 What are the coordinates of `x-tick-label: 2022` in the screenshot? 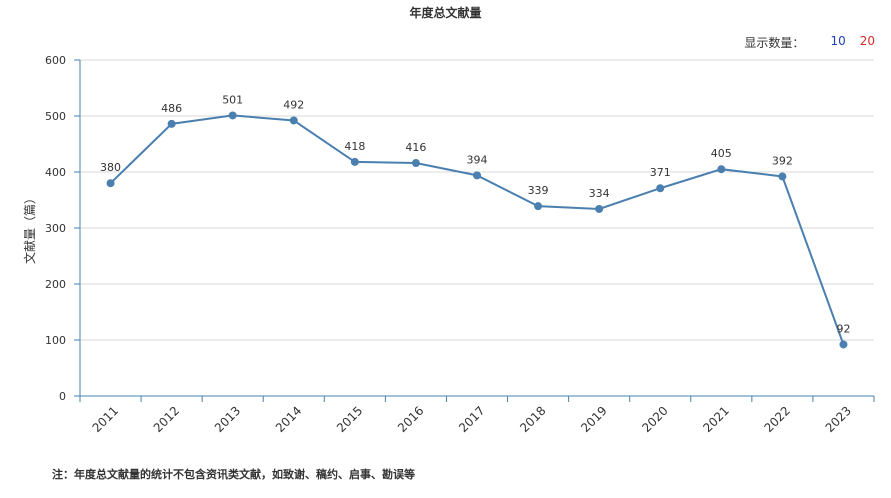 It's located at (776, 419).